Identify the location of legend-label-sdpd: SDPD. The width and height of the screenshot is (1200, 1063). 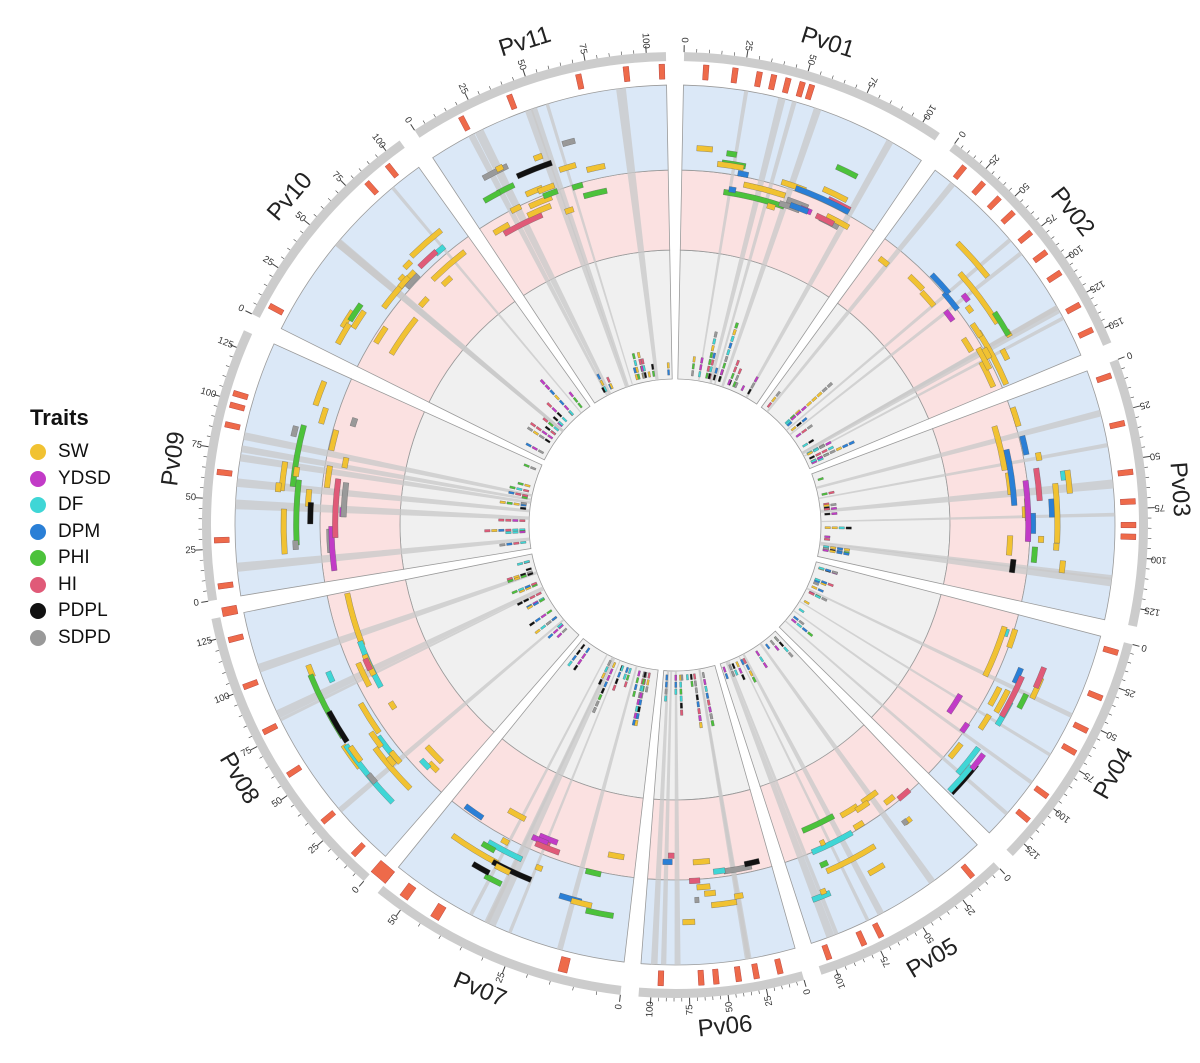
(84, 637).